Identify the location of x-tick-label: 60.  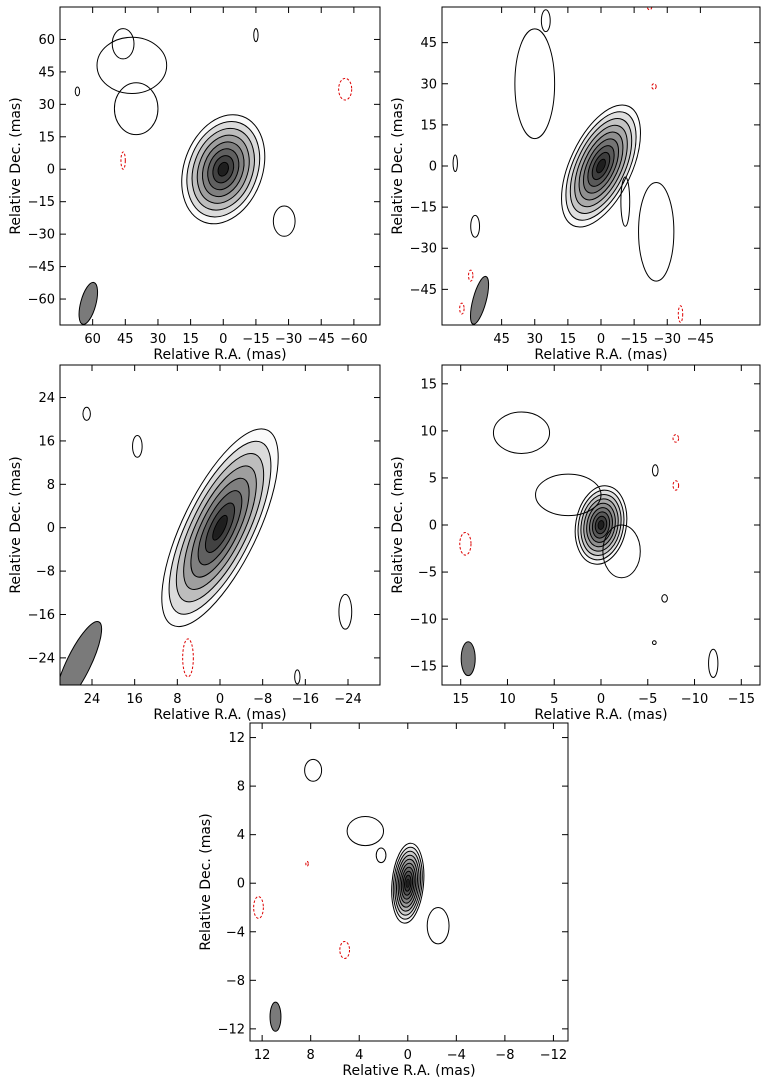
(92, 339).